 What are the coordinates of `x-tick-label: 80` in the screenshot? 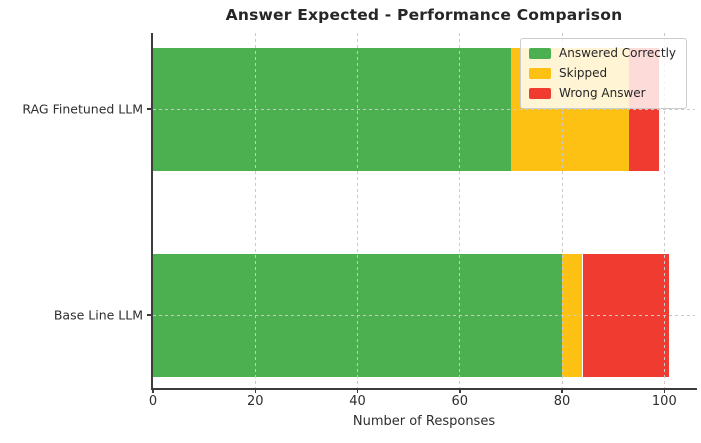 It's located at (562, 401).